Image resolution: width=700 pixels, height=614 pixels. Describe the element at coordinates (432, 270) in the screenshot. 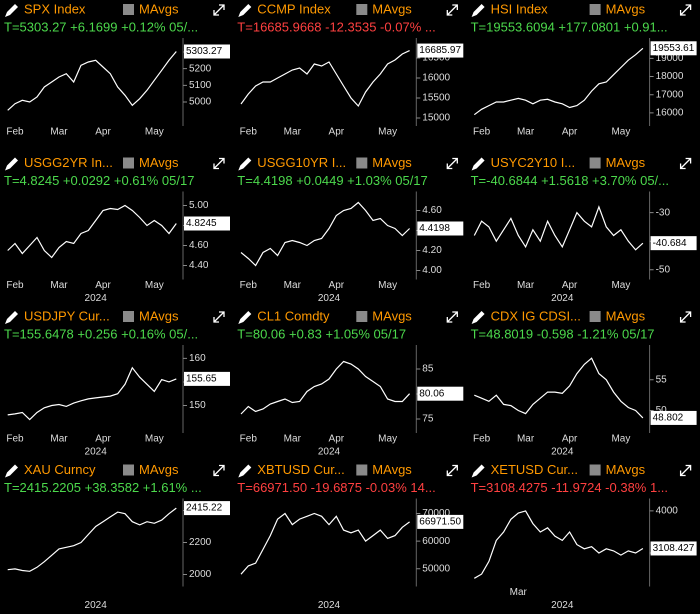

I see `y-tick-label: 4.00` at that location.